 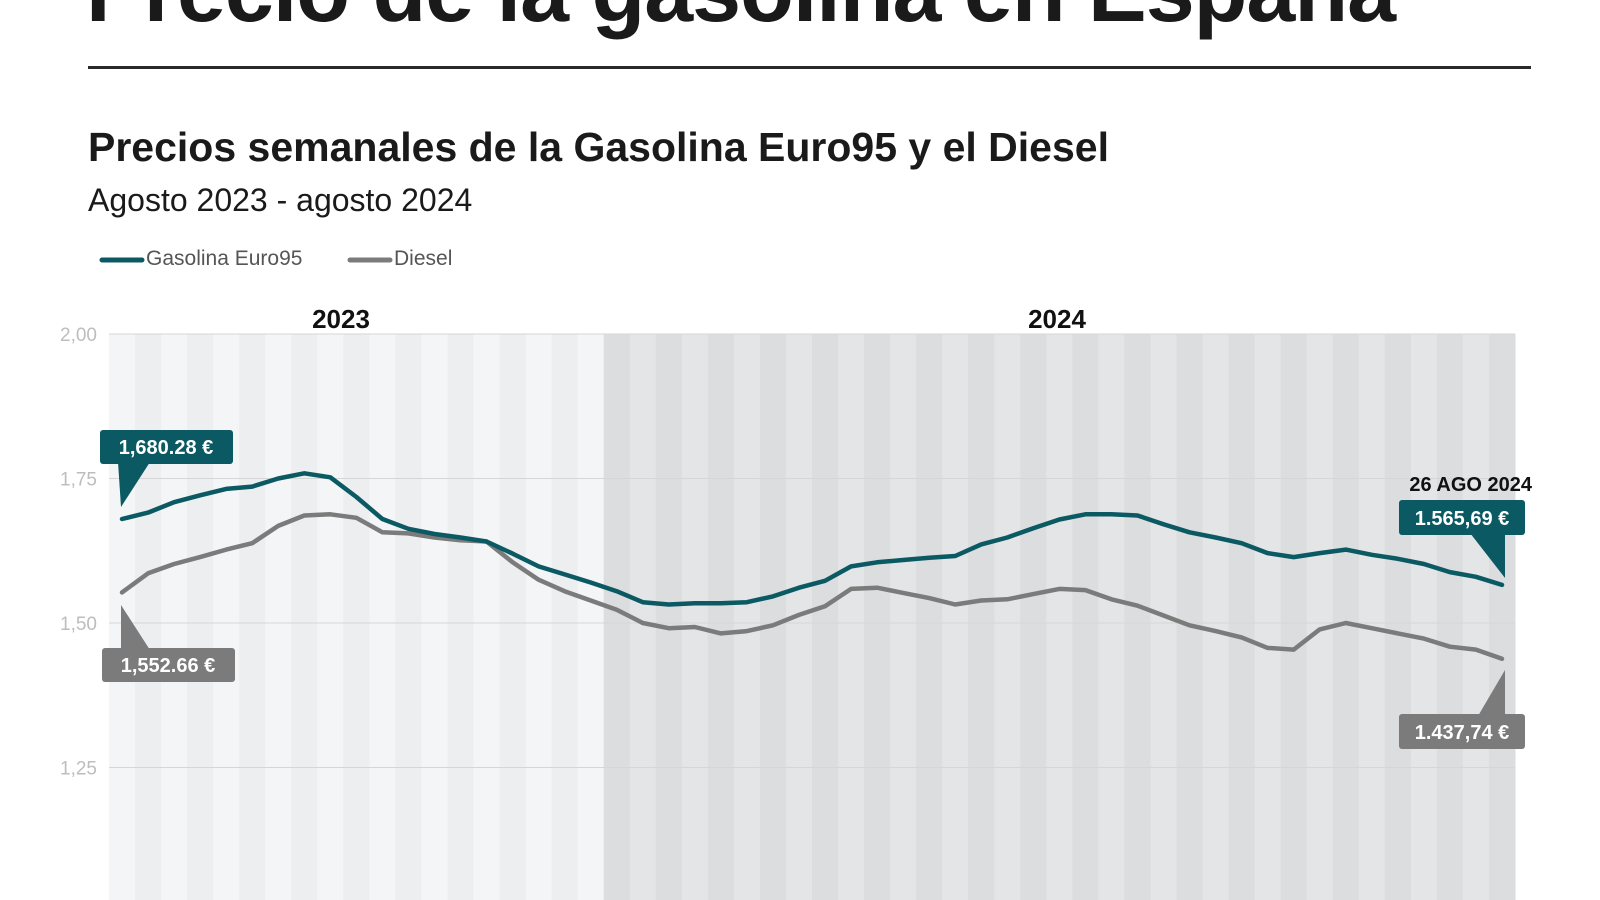 What do you see at coordinates (1057, 319) in the screenshot?
I see `year-label-2024: 2024` at bounding box center [1057, 319].